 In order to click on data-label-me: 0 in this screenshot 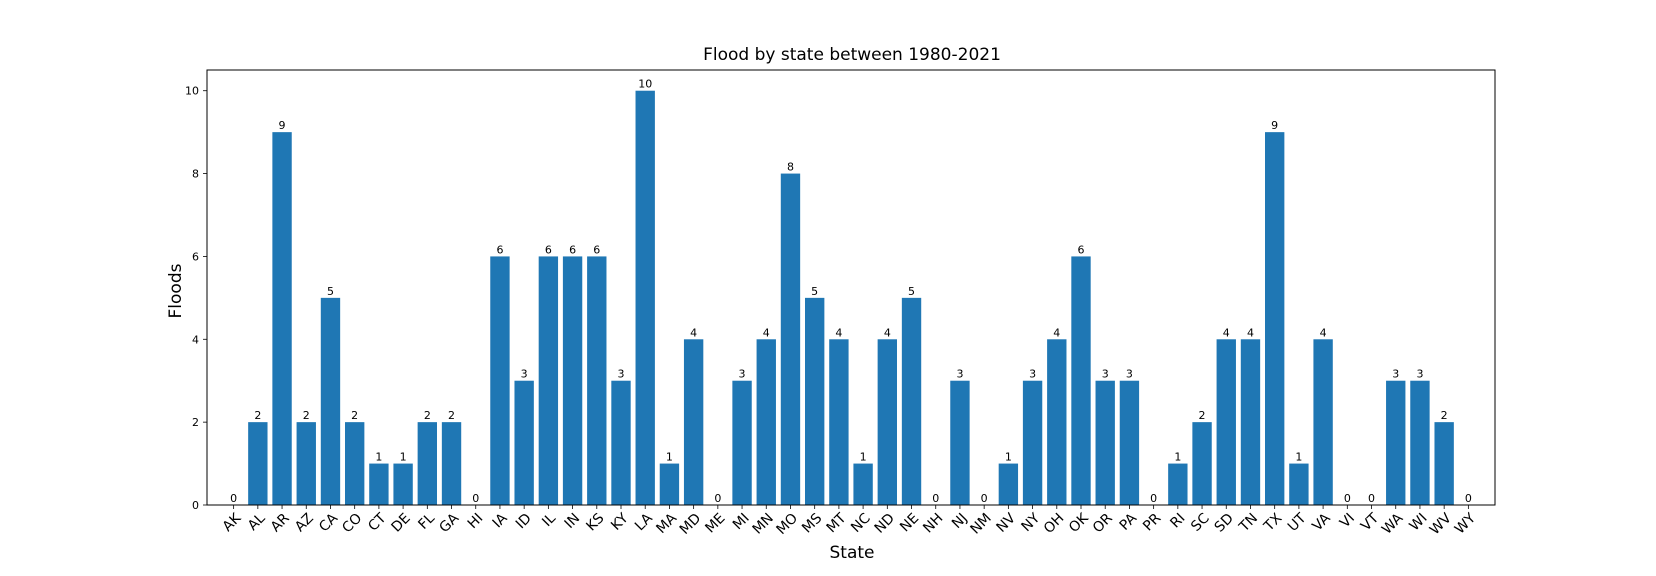, I will do `click(717, 498)`.